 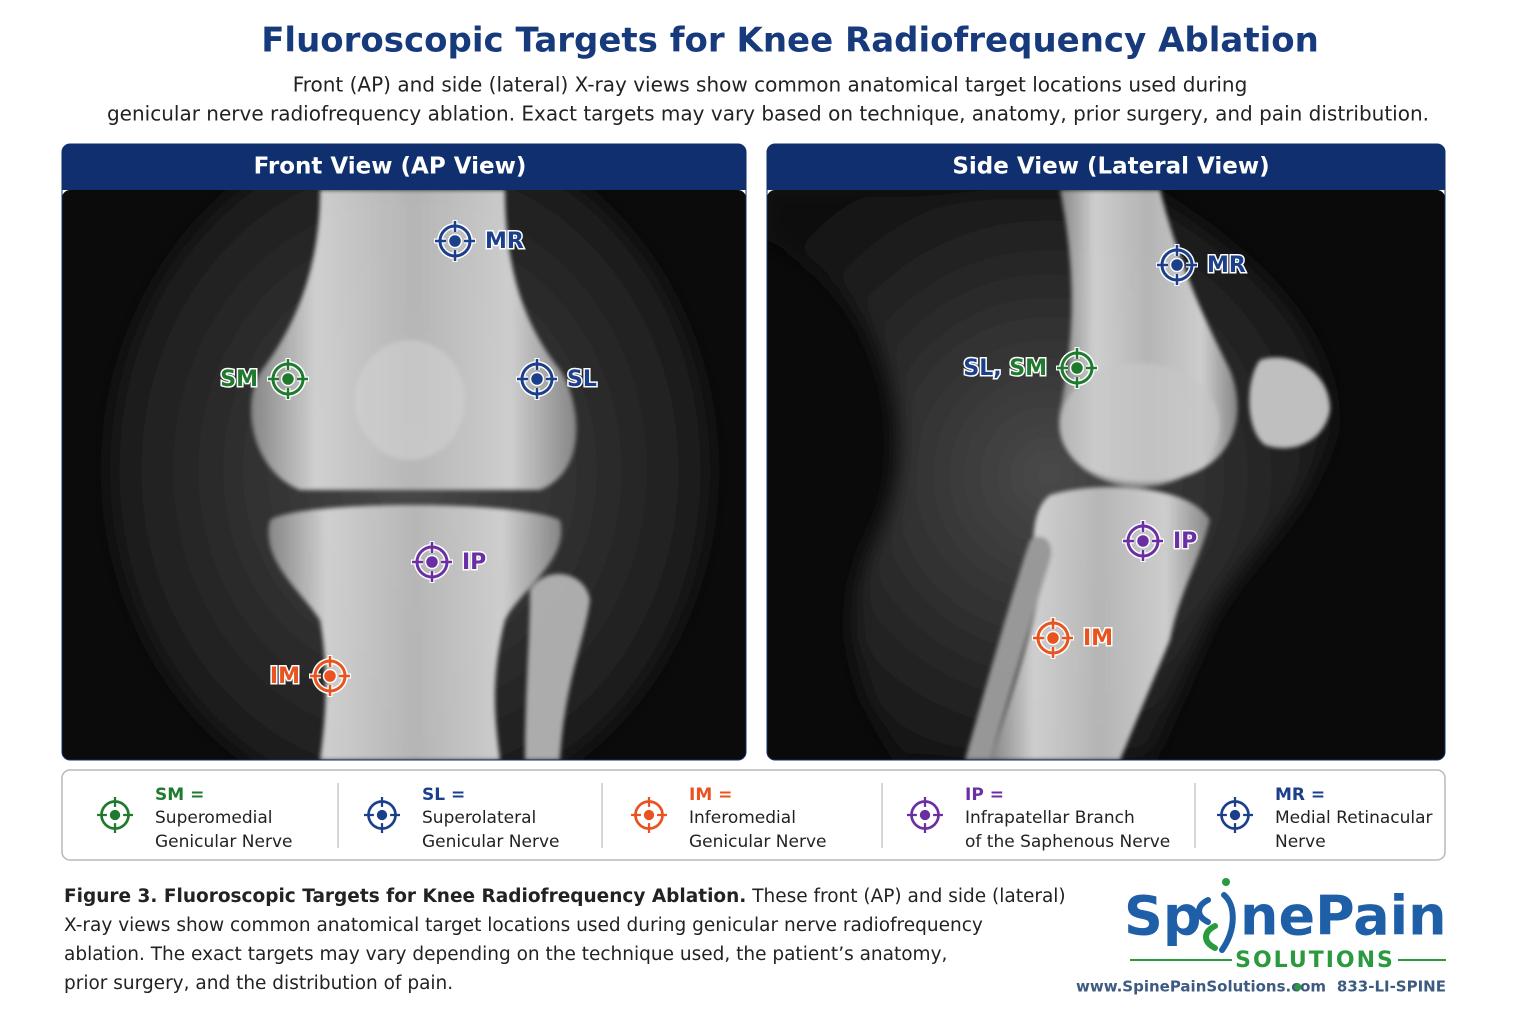 I want to click on legend-text: Medial Retinacular, so click(x=1354, y=818).